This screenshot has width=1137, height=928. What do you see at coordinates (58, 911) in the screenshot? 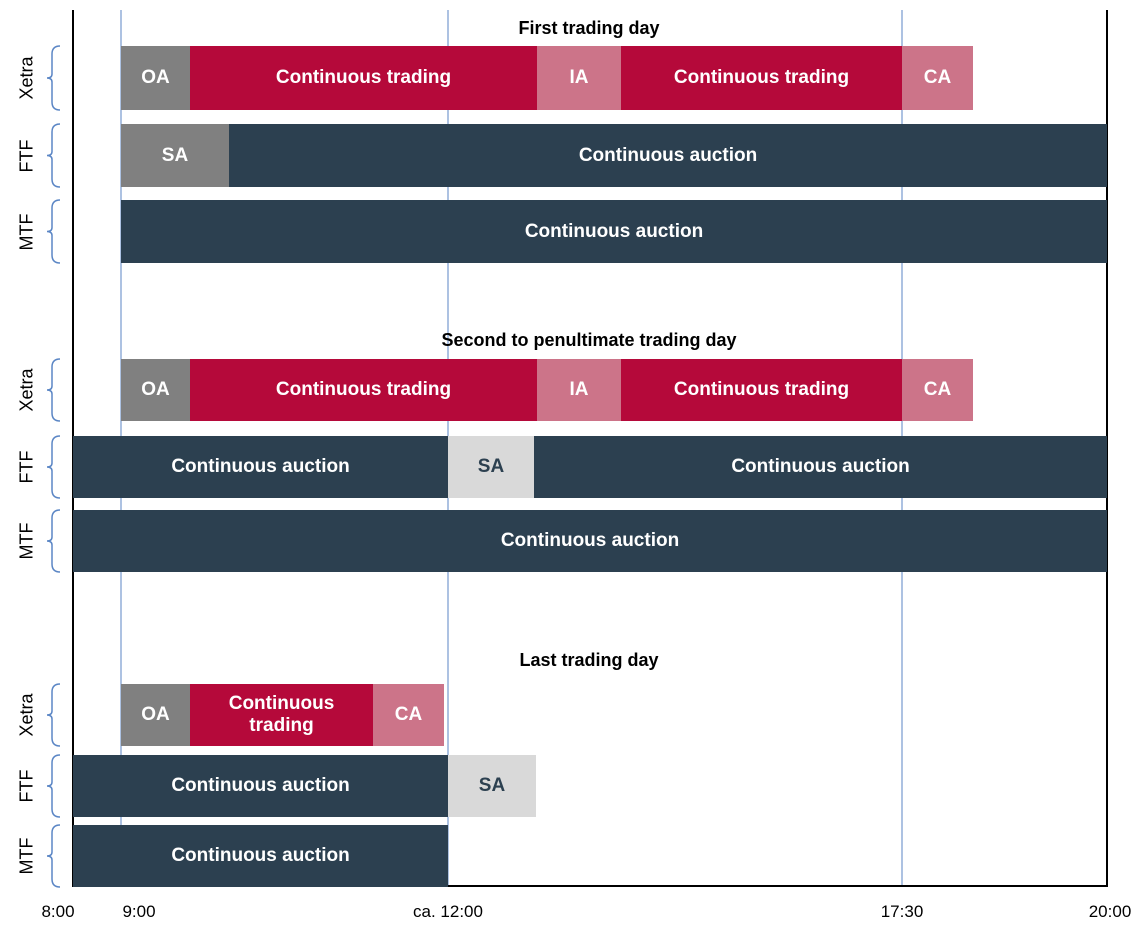
I see `axis-label: 8:00` at bounding box center [58, 911].